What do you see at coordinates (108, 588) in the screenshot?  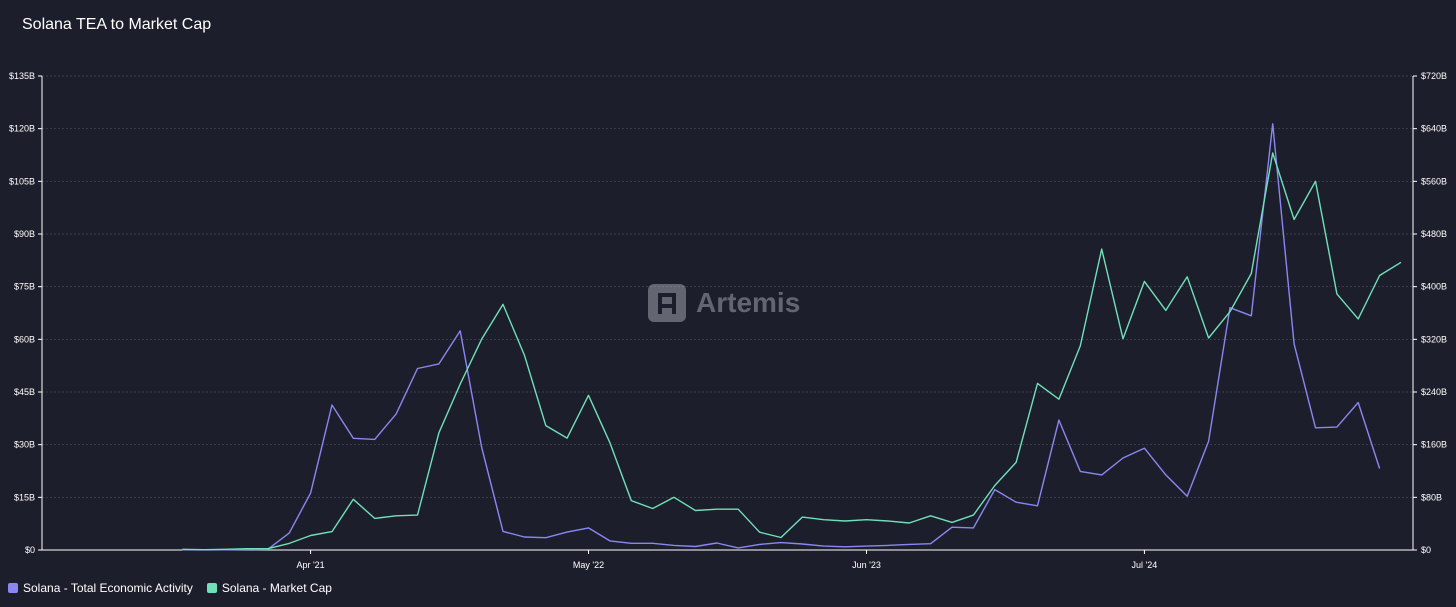 I see `legend-label-tea: Solana - Total Economic Activity` at bounding box center [108, 588].